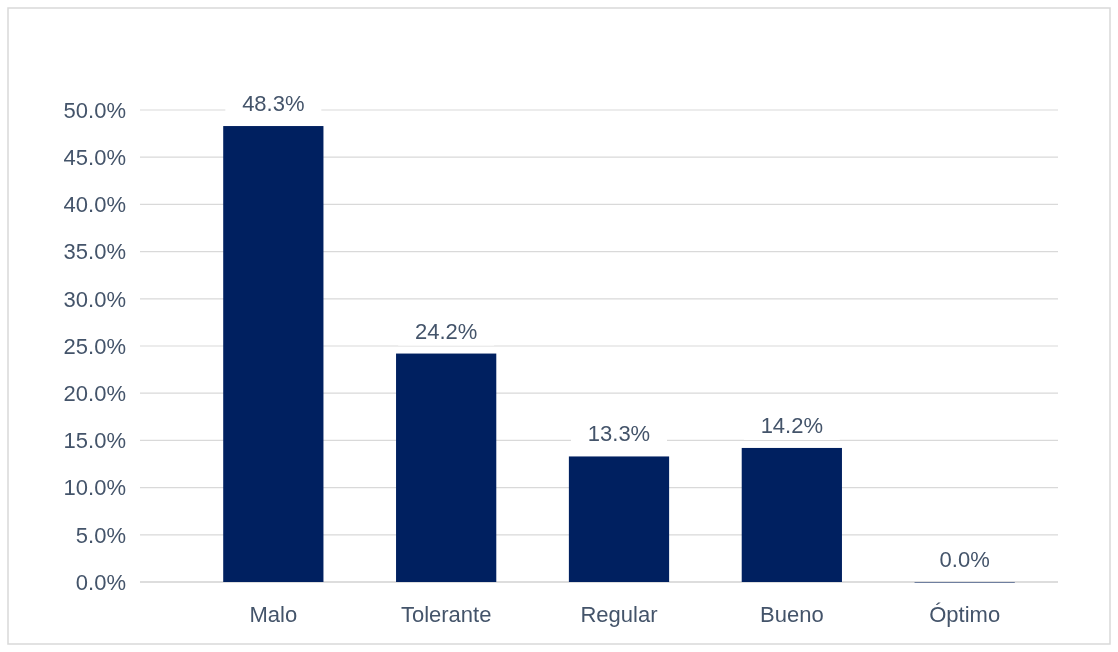 This screenshot has width=1118, height=652. What do you see at coordinates (94, 157) in the screenshot?
I see `y-tick-label: 45.0%` at bounding box center [94, 157].